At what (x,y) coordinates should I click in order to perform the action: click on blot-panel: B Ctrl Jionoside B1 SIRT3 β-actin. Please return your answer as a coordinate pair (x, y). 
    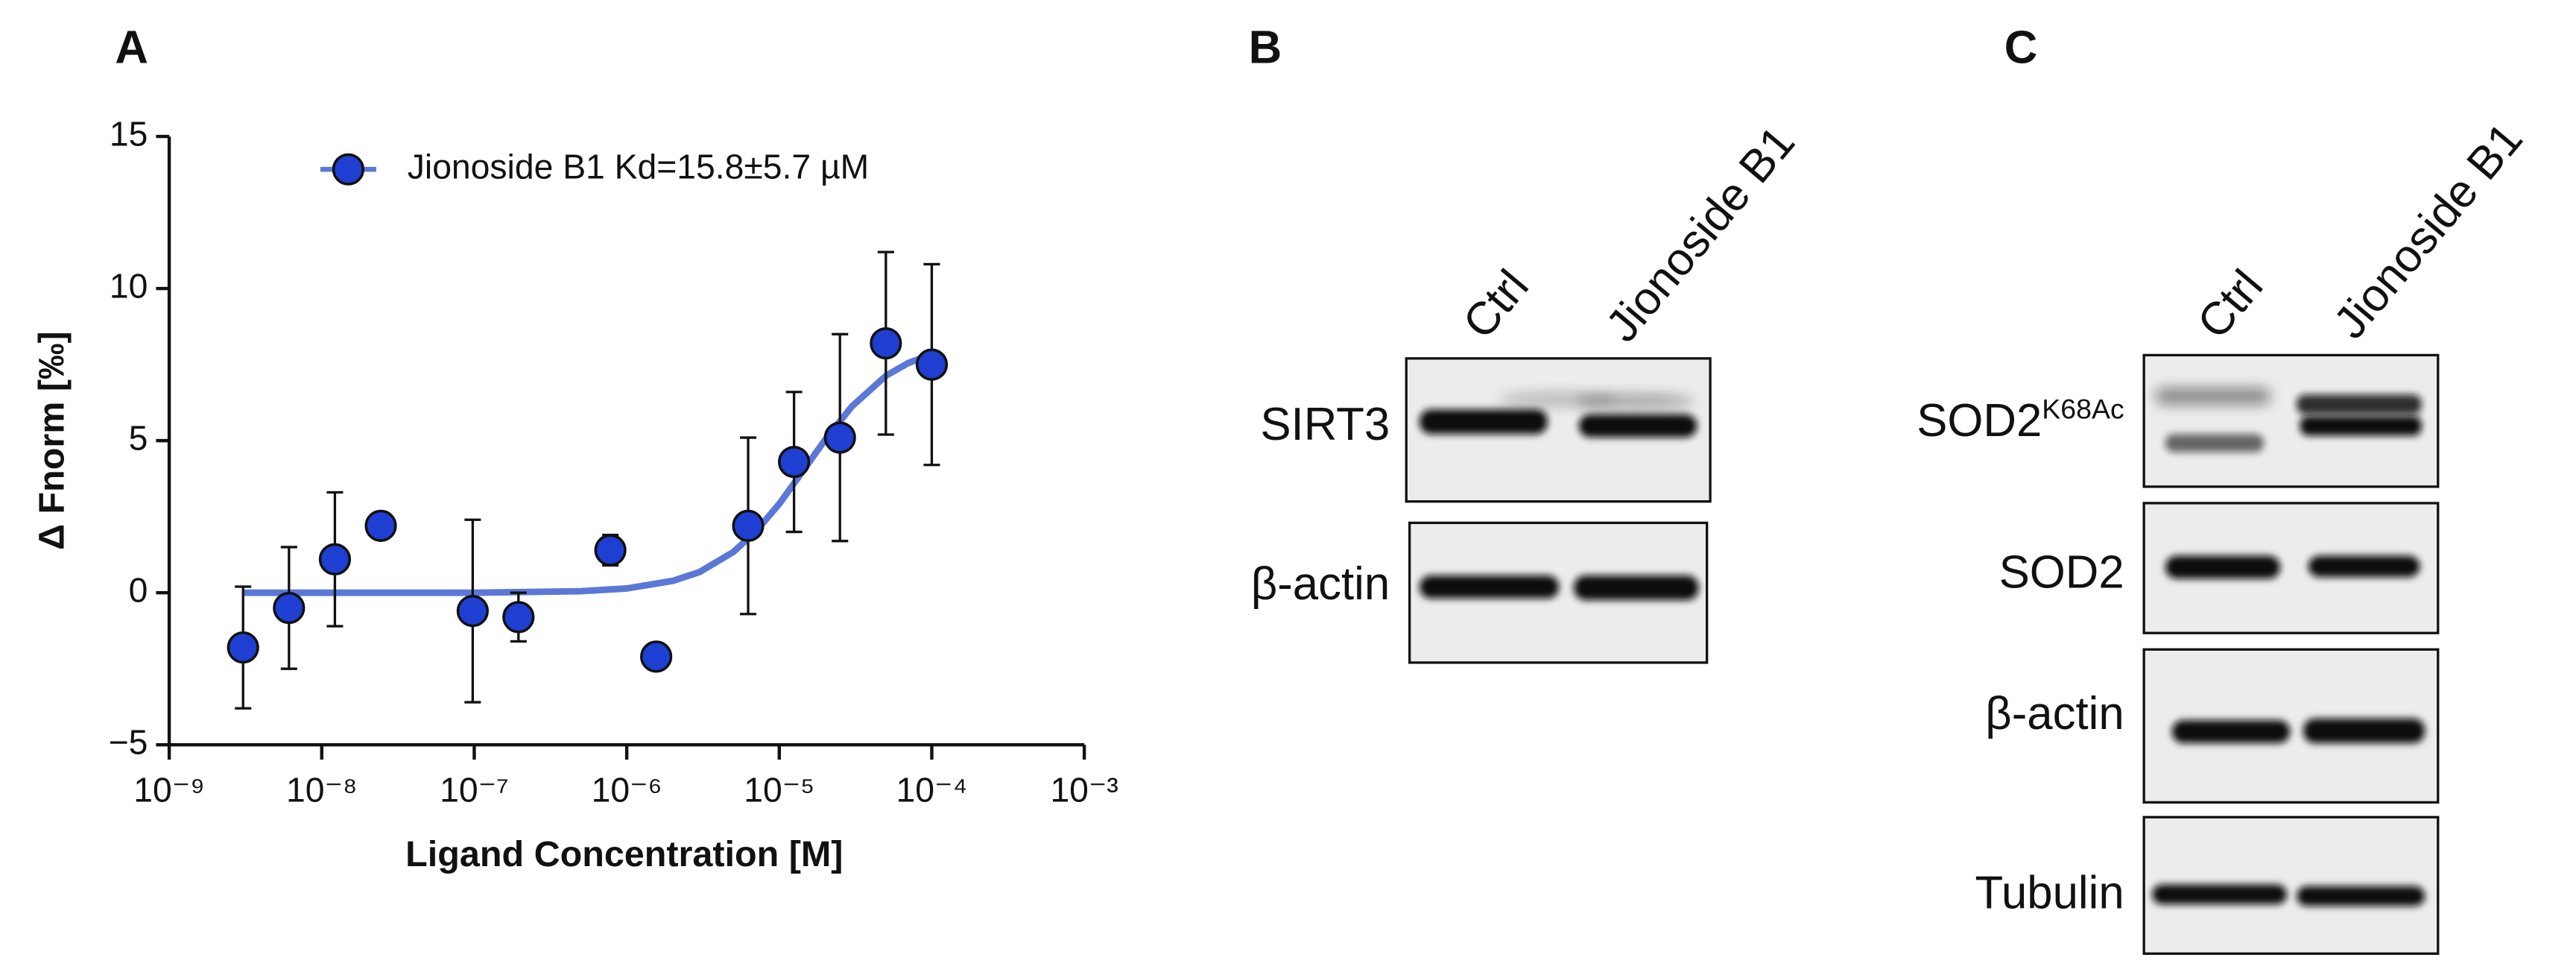
    Looking at the image, I should click on (1527, 343).